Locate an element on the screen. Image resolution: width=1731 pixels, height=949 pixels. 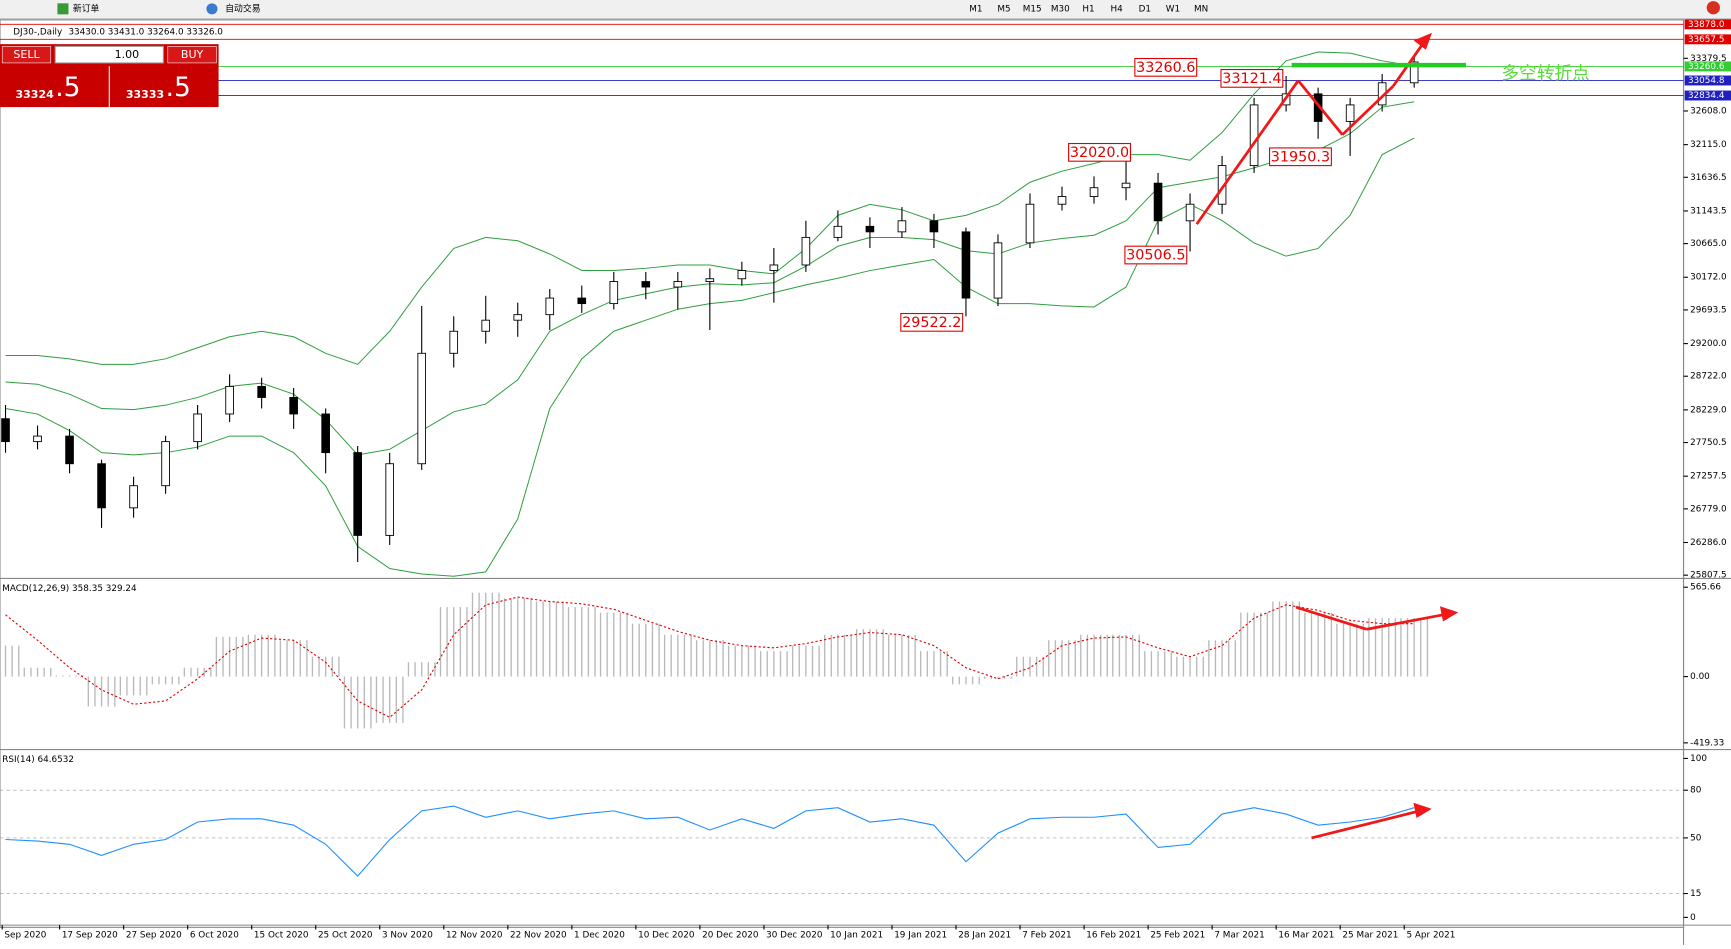
x-tick-label: 3 Nov 2020 is located at coordinates (407, 936).